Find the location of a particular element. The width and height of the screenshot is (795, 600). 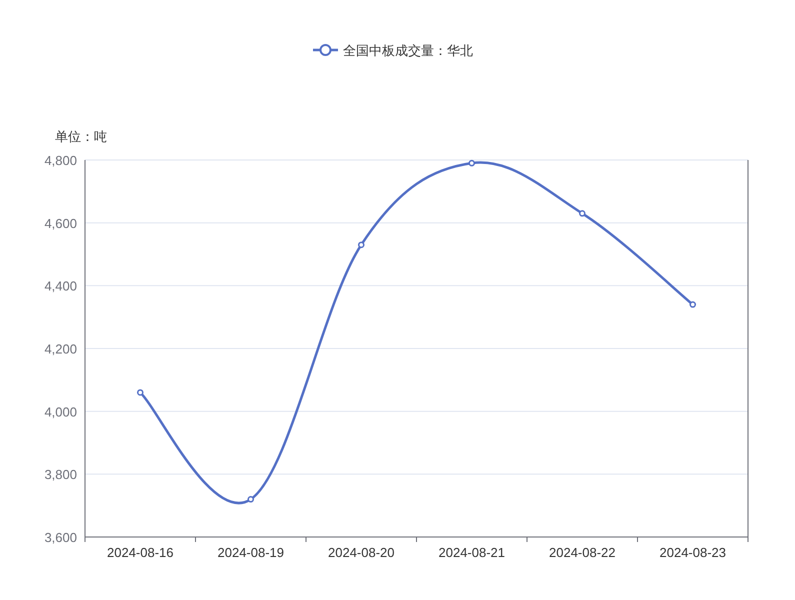

legend-label: 全国中板成交量：华北 is located at coordinates (408, 50).